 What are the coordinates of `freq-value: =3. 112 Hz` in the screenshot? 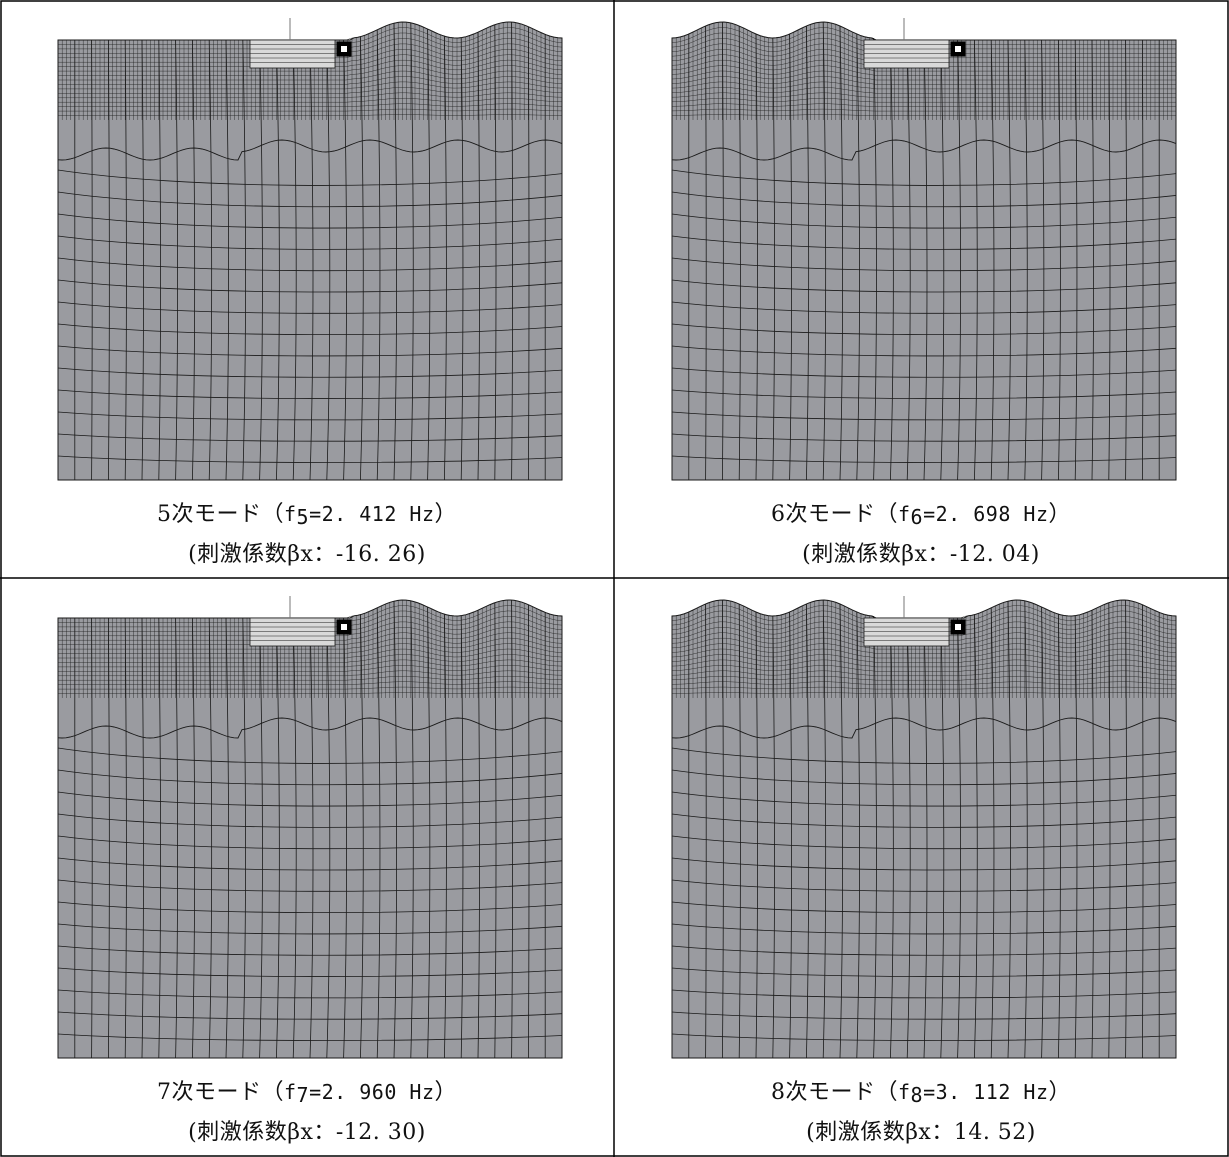 It's located at (986, 1092).